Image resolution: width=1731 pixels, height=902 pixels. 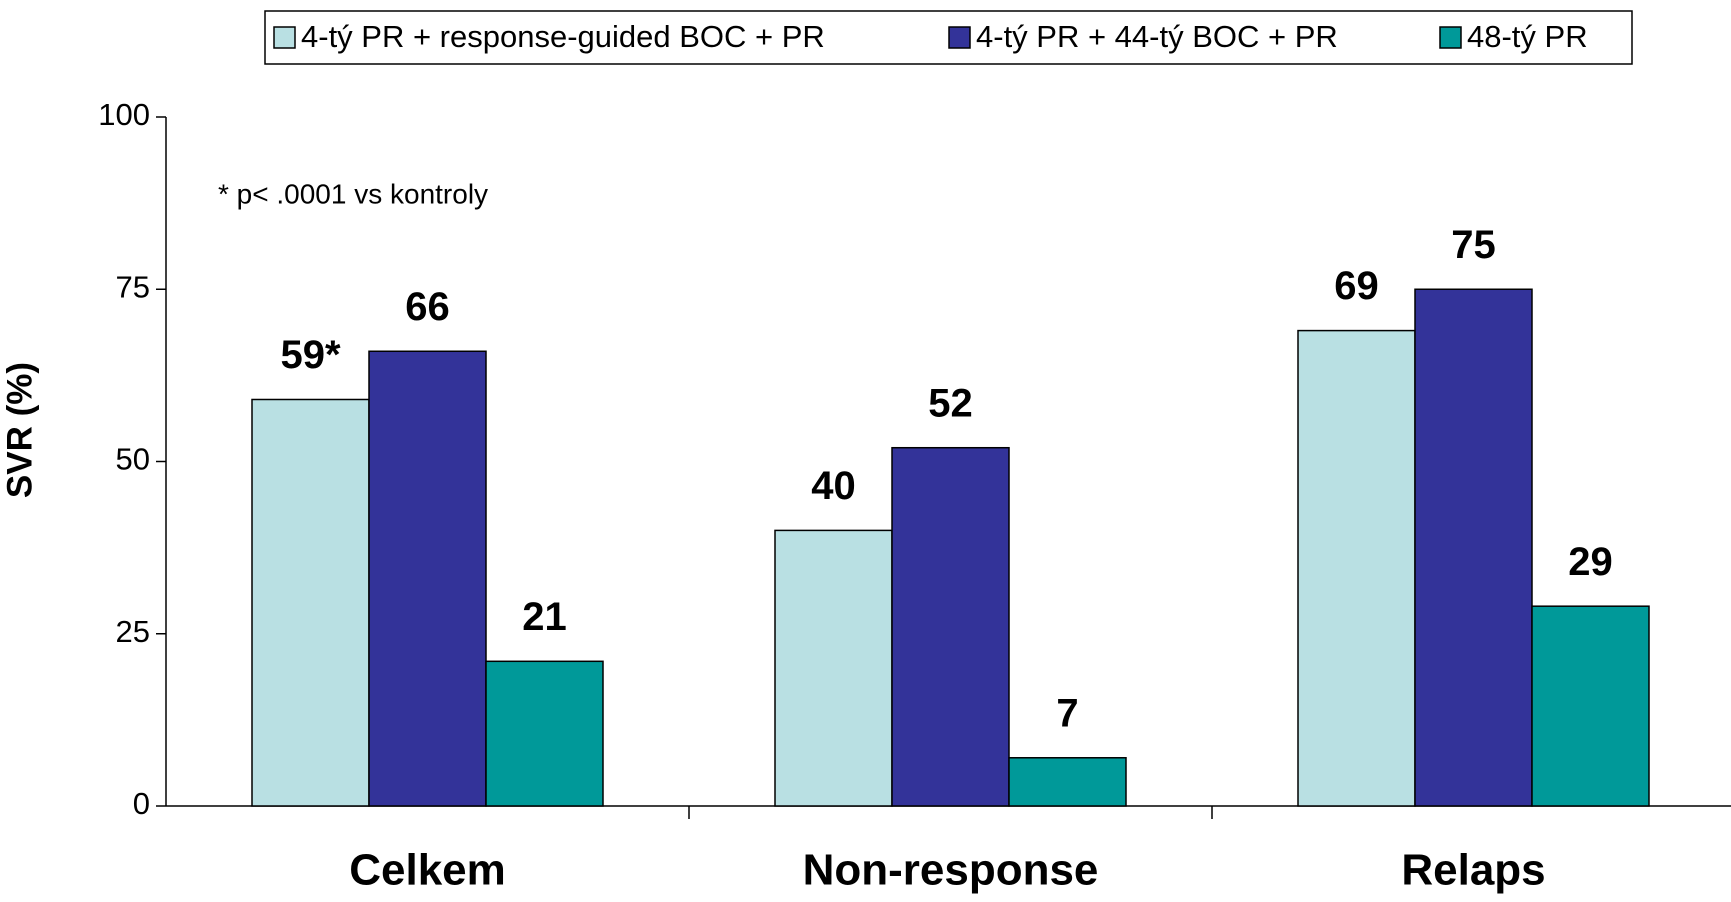 I want to click on legend-label: 4-tý PR + 44-tý BOC + PR, so click(x=1157, y=36).